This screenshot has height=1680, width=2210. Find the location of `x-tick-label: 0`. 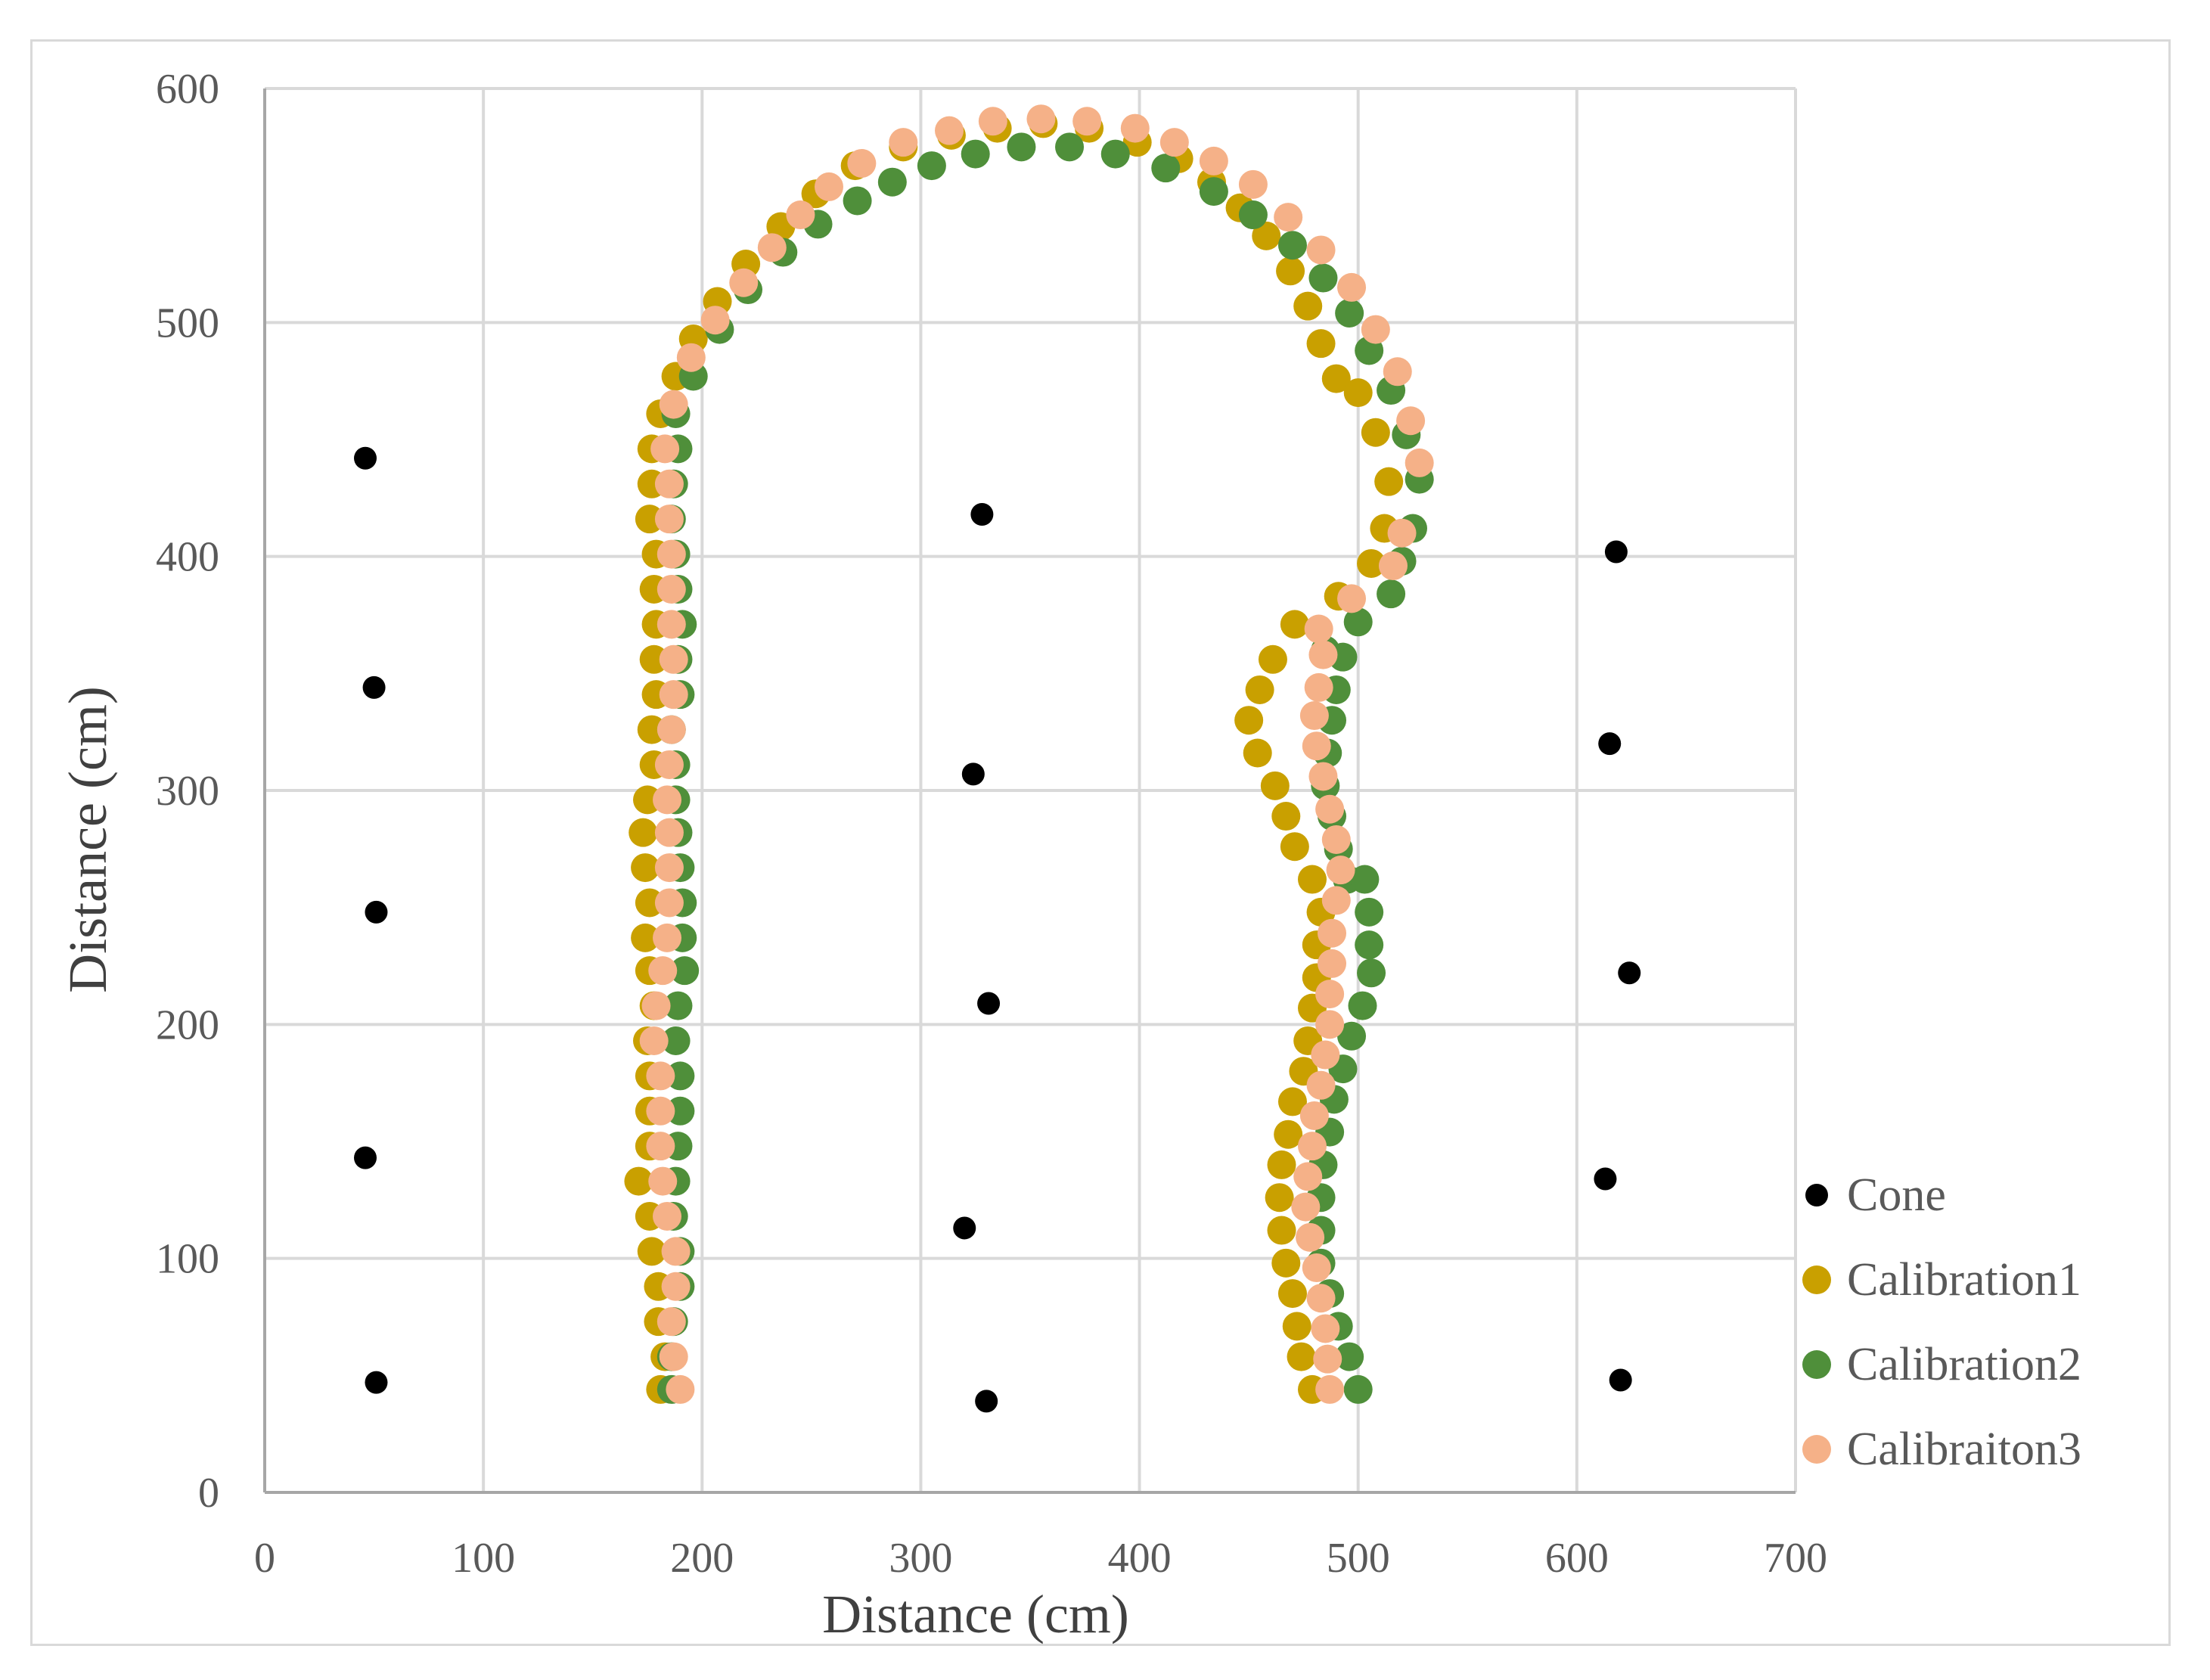

x-tick-label: 0 is located at coordinates (264, 1558).